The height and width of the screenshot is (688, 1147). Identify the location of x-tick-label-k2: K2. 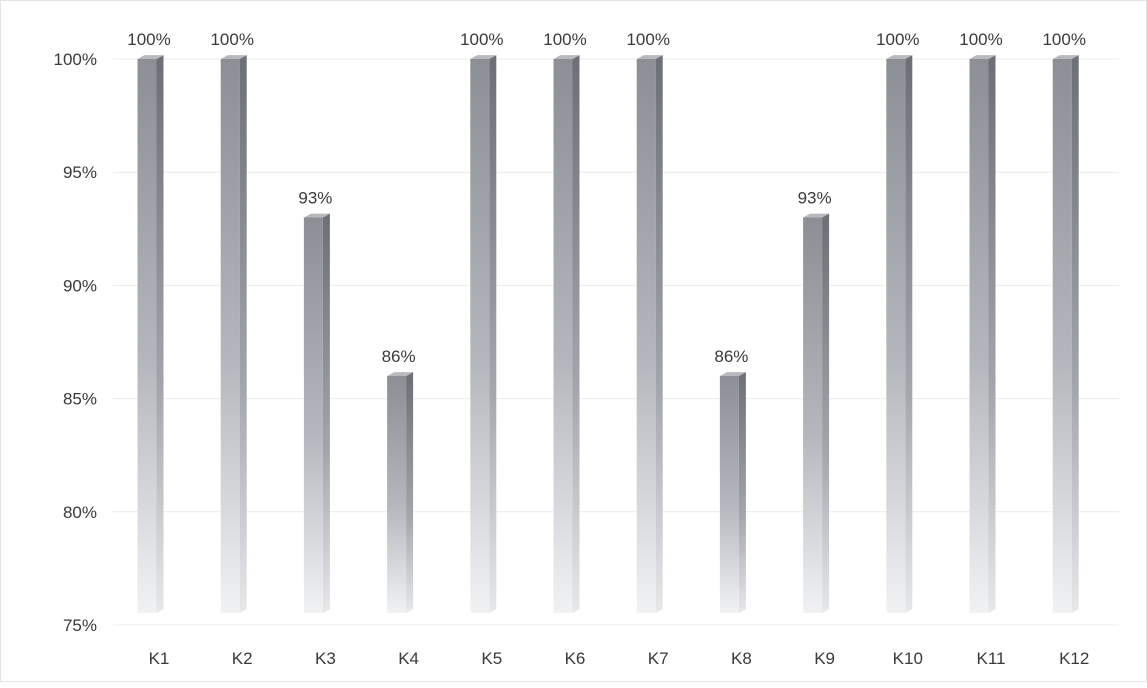
(242, 658).